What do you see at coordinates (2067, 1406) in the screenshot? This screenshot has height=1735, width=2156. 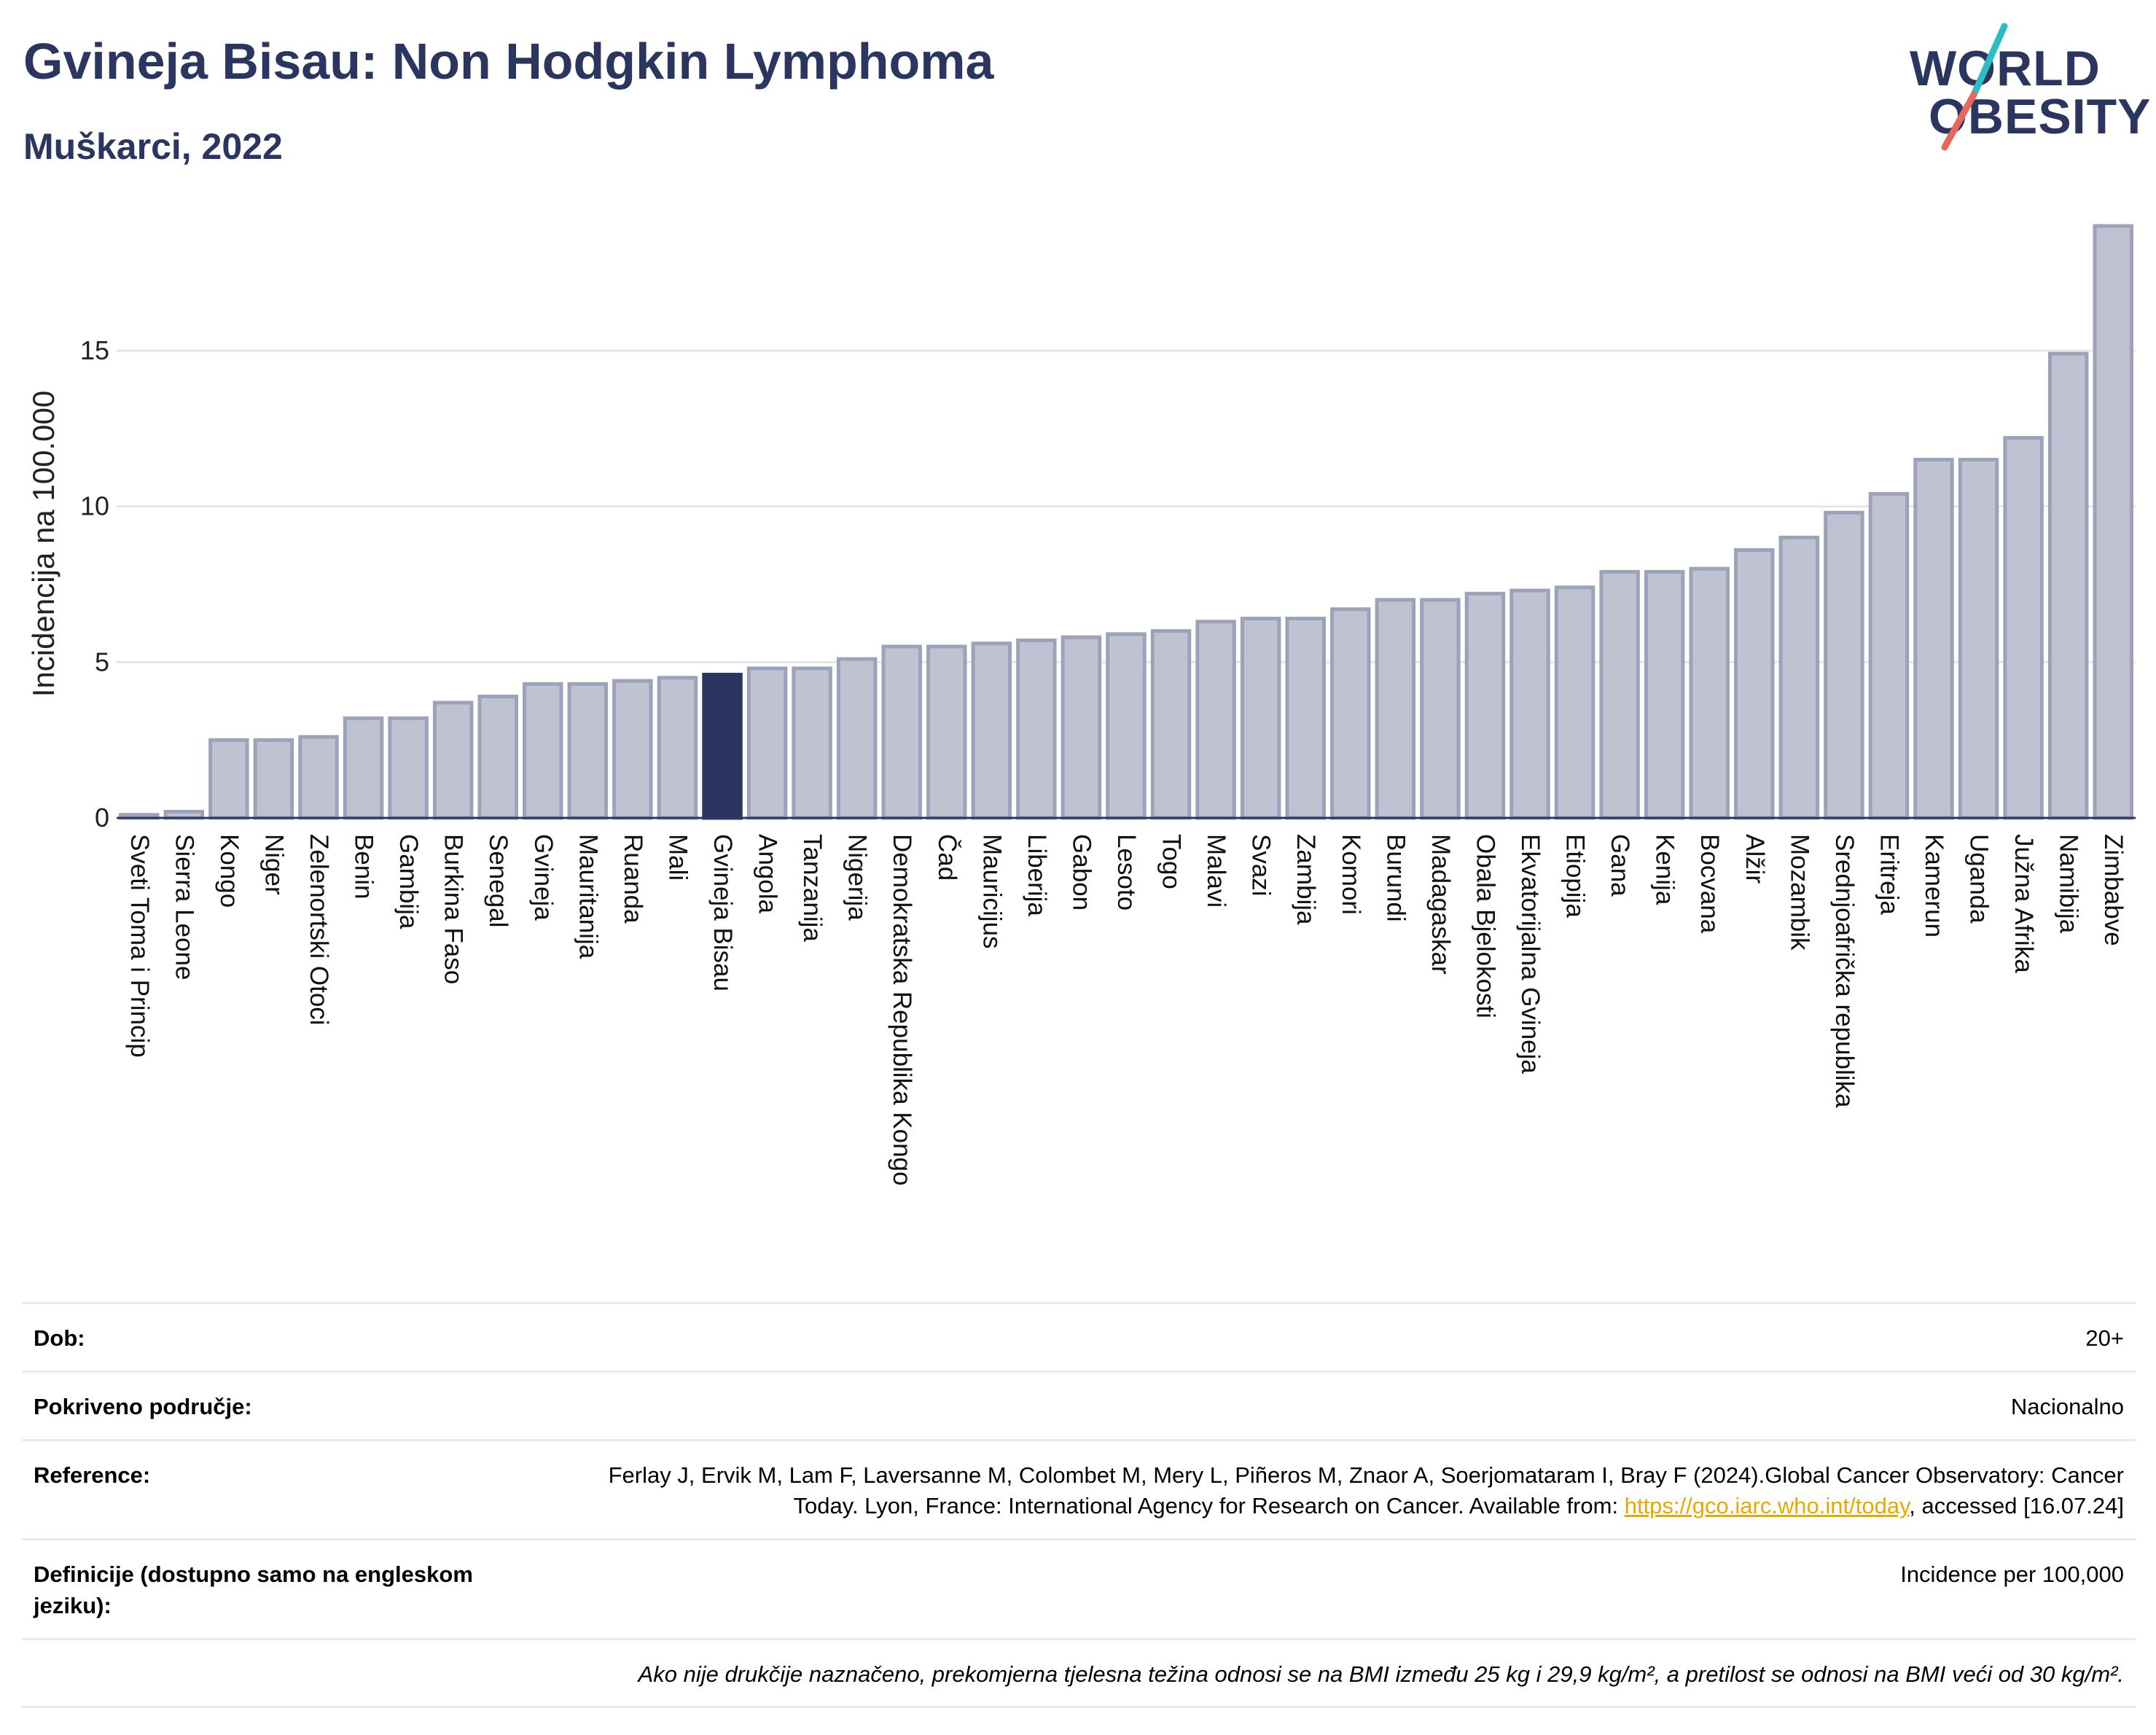 I see `coverage-value: Nacionalno` at bounding box center [2067, 1406].